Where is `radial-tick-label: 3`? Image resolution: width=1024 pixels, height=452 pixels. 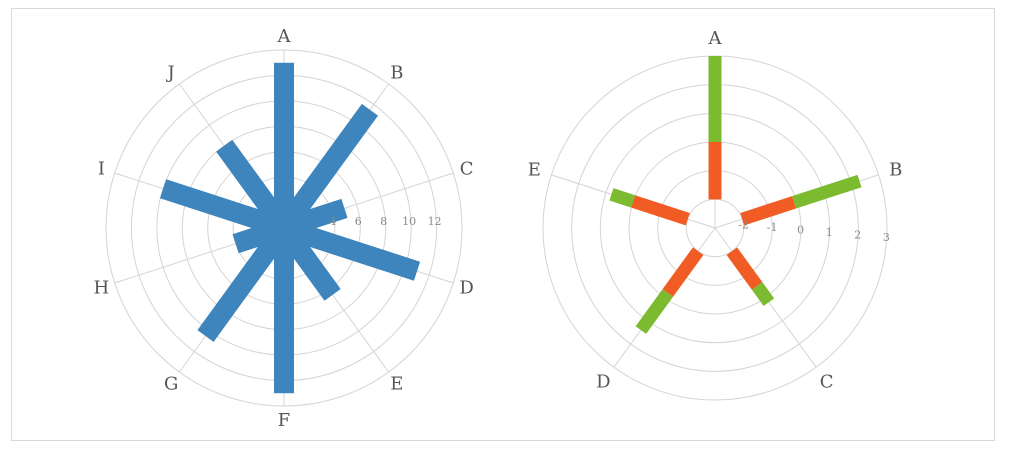
radial-tick-label: 3 is located at coordinates (886, 237).